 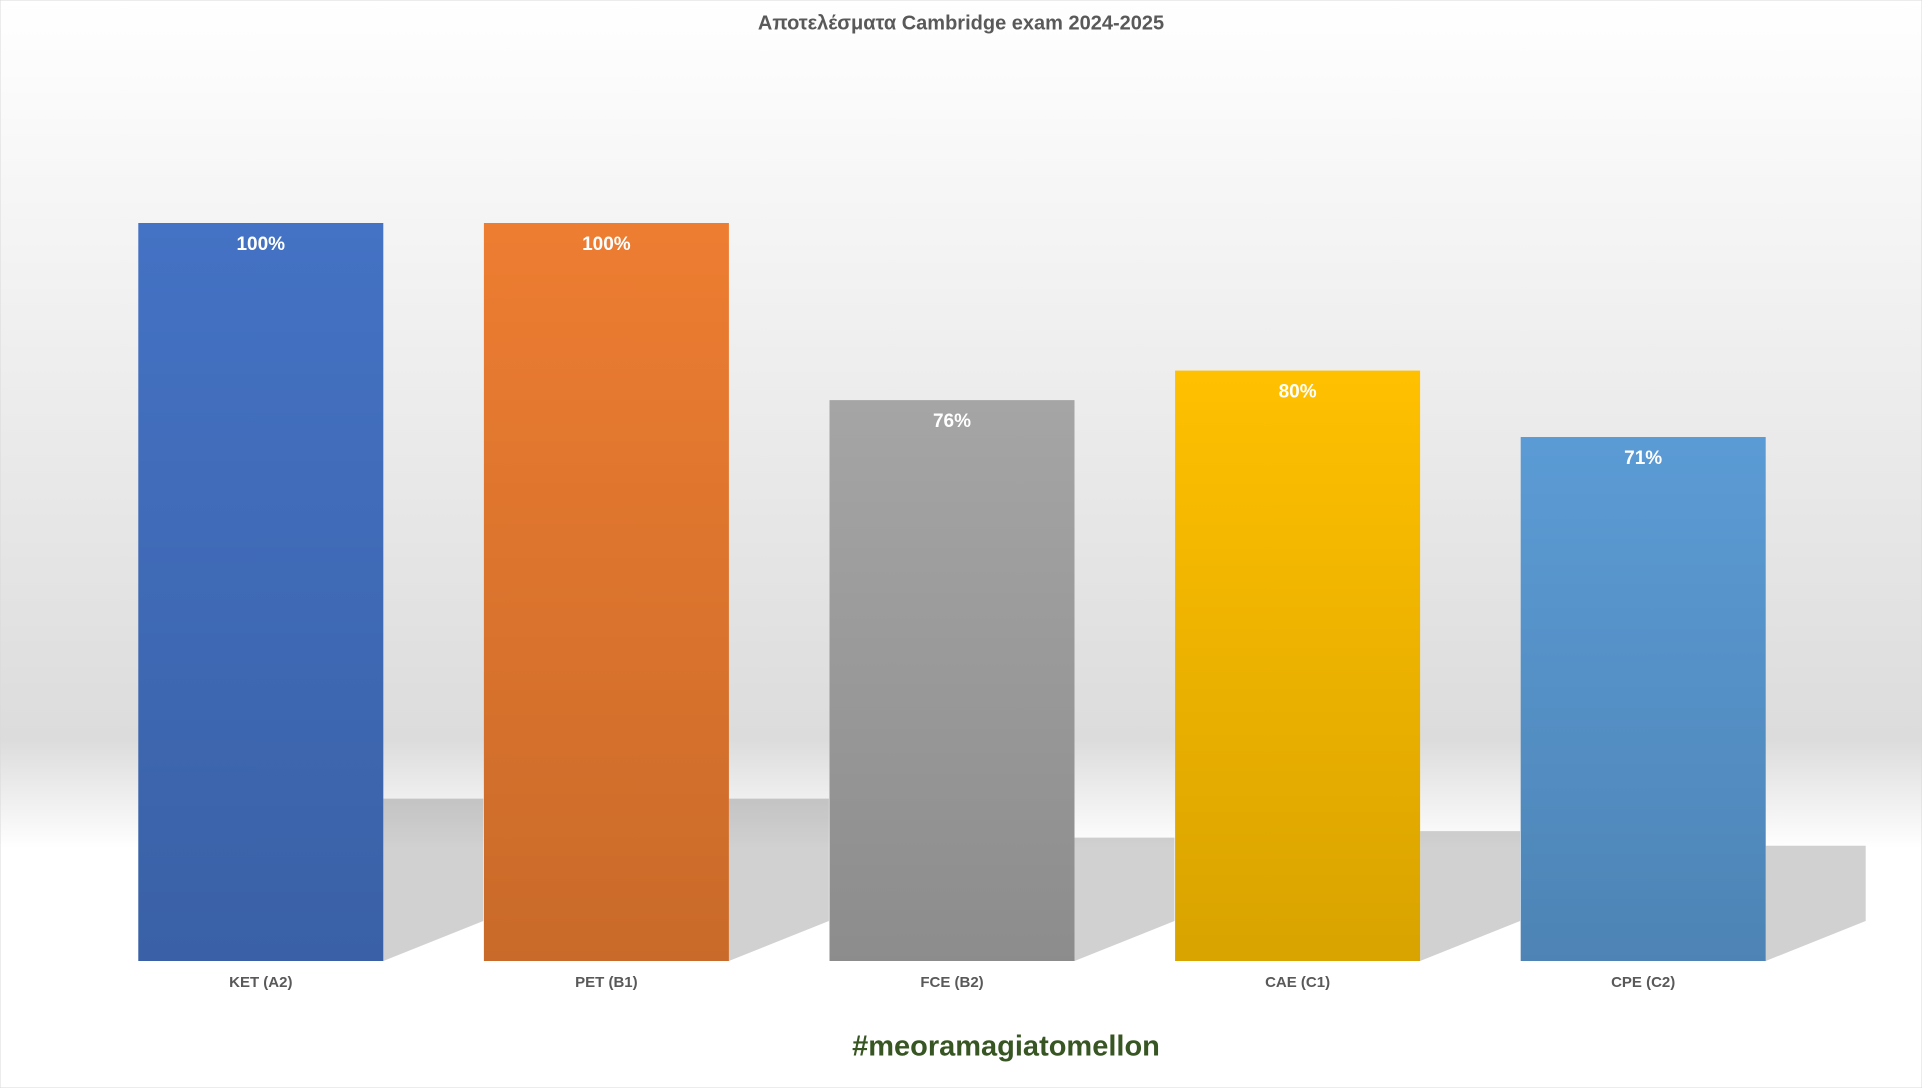 What do you see at coordinates (961, 23) in the screenshot?
I see `chart-title: Αποτελέσματα Cambridge exam 2024-2025` at bounding box center [961, 23].